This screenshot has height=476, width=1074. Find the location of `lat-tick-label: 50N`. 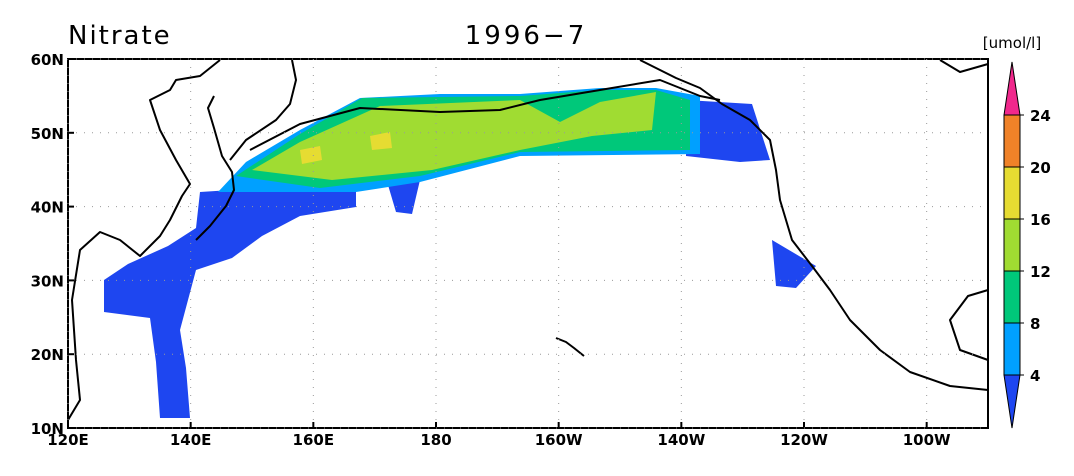

lat-tick-label: 50N is located at coordinates (47, 134).